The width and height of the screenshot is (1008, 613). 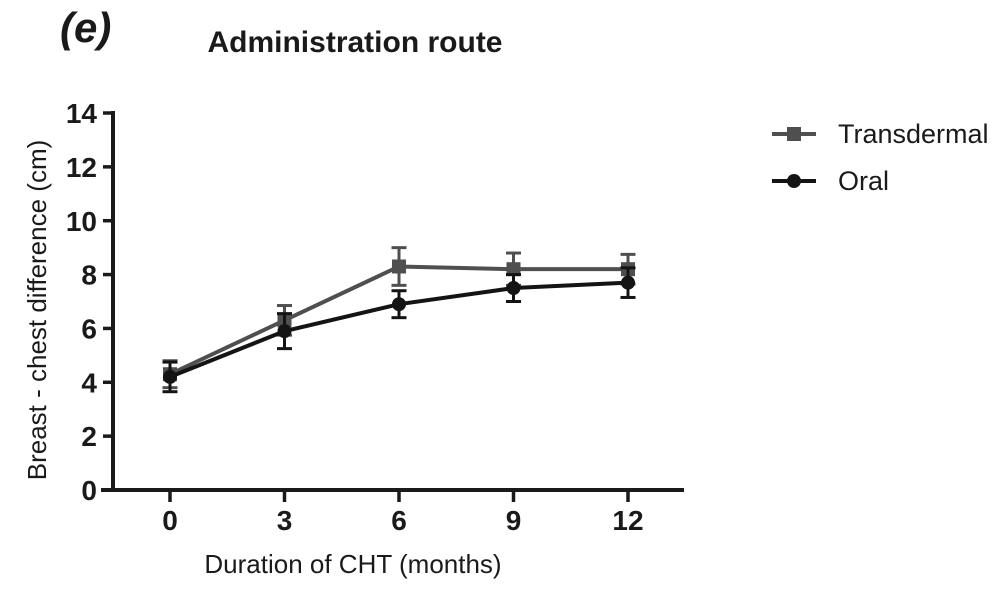 I want to click on x-tick-label: 12, so click(x=627, y=520).